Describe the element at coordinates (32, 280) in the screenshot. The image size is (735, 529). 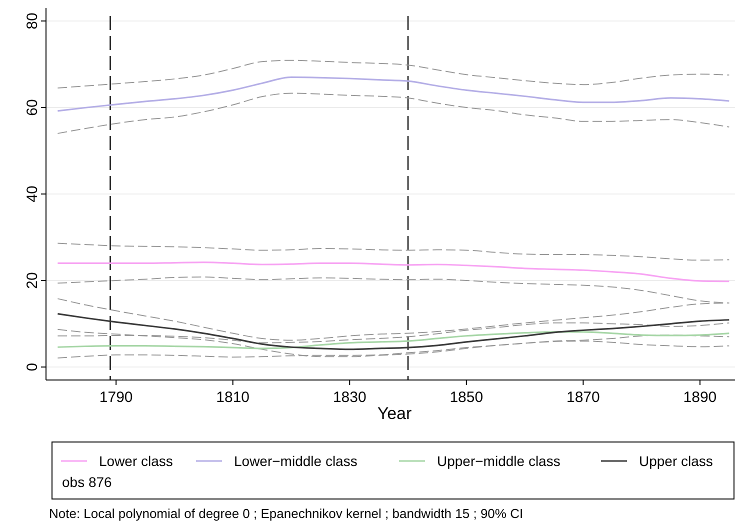
I see `y-tick-label: 20` at that location.